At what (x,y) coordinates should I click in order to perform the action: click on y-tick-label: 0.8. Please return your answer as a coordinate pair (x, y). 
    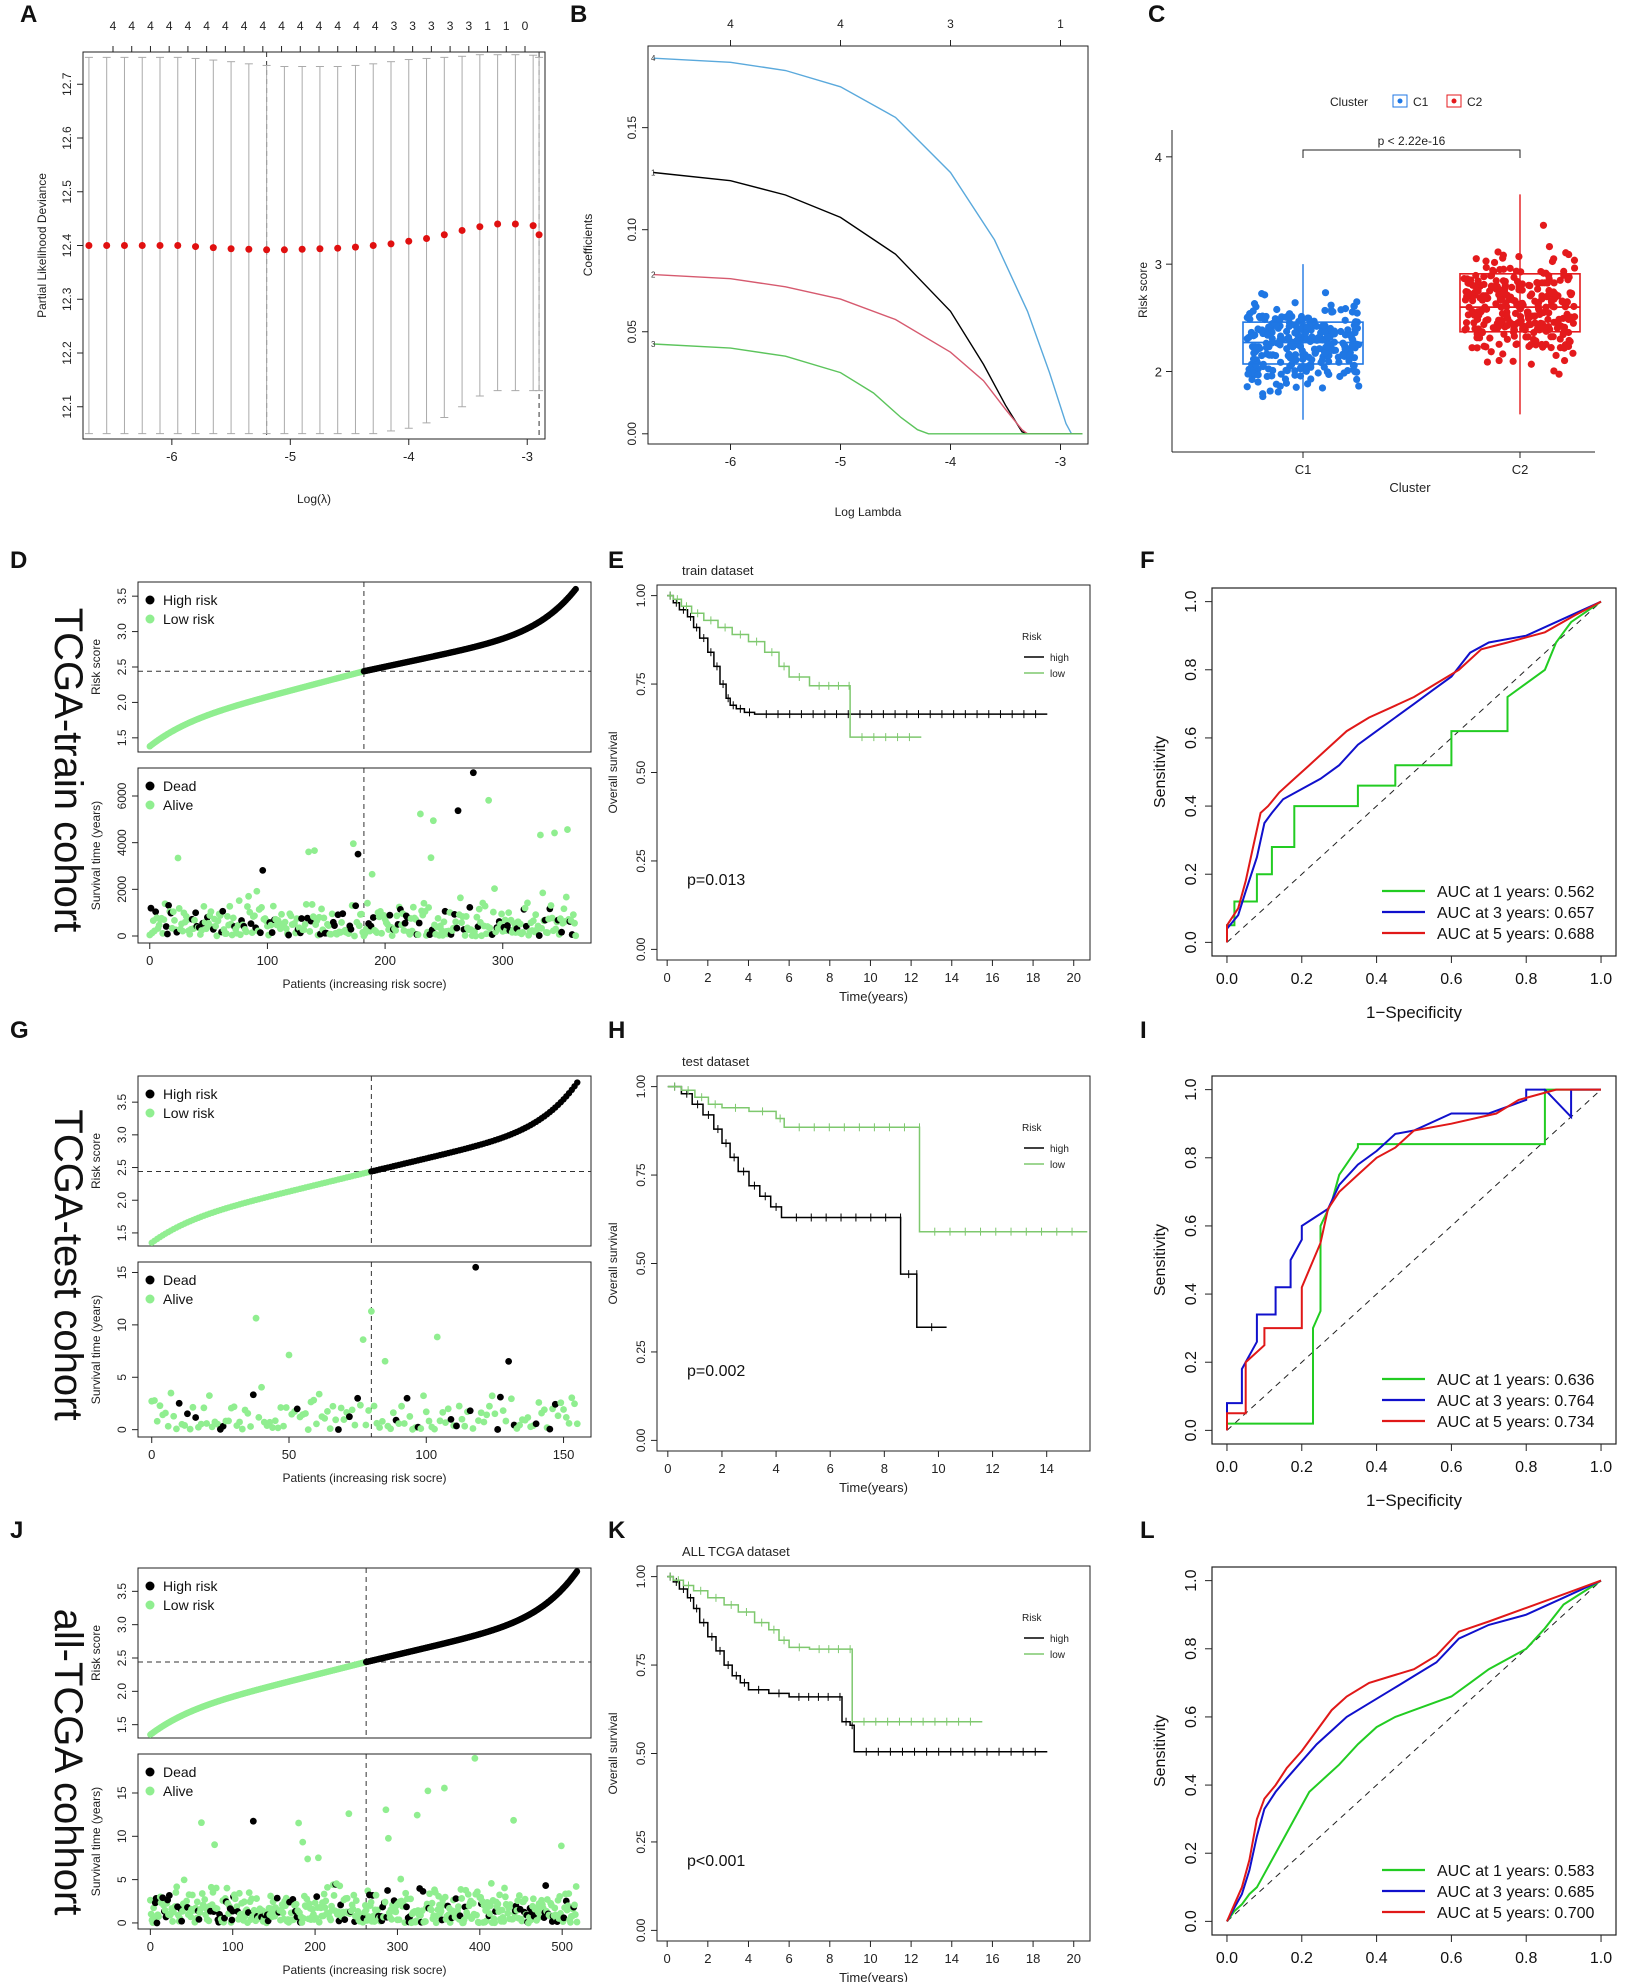
    Looking at the image, I should click on (1191, 670).